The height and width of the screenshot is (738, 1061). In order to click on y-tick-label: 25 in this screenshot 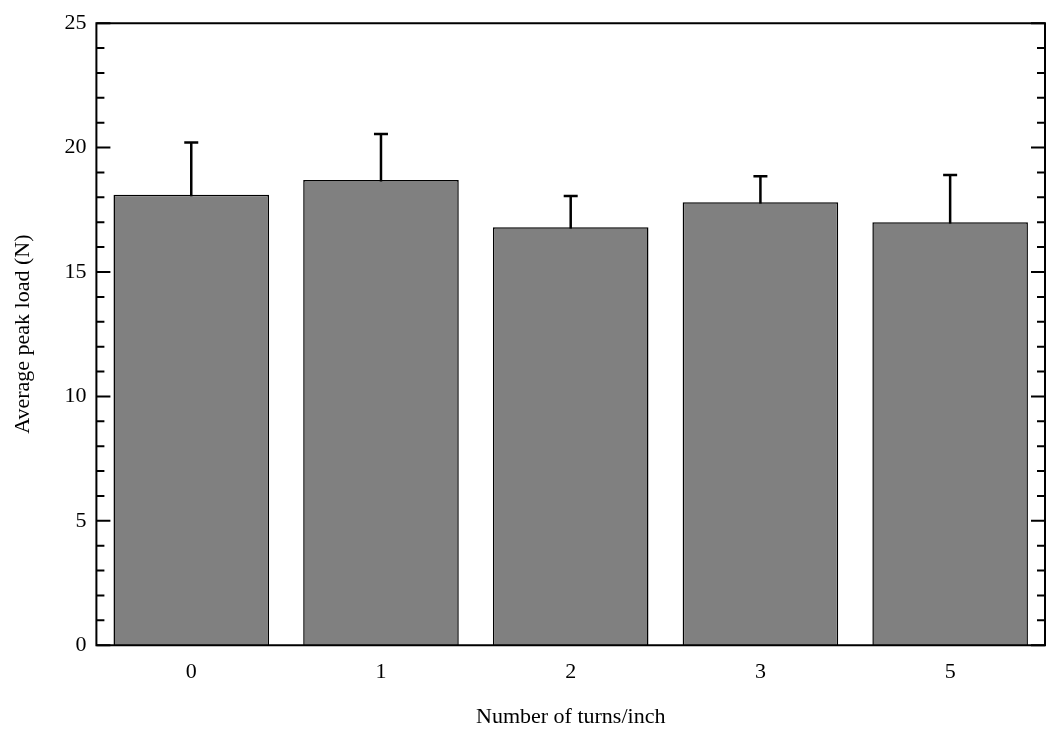, I will do `click(75, 21)`.